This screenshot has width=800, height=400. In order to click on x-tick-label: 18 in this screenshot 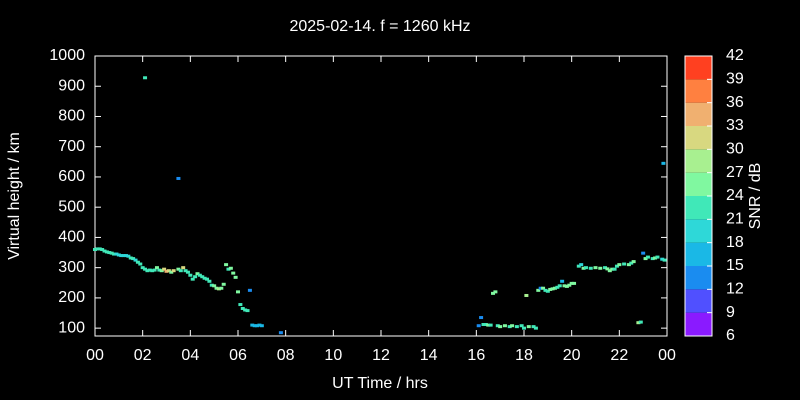, I will do `click(524, 355)`.